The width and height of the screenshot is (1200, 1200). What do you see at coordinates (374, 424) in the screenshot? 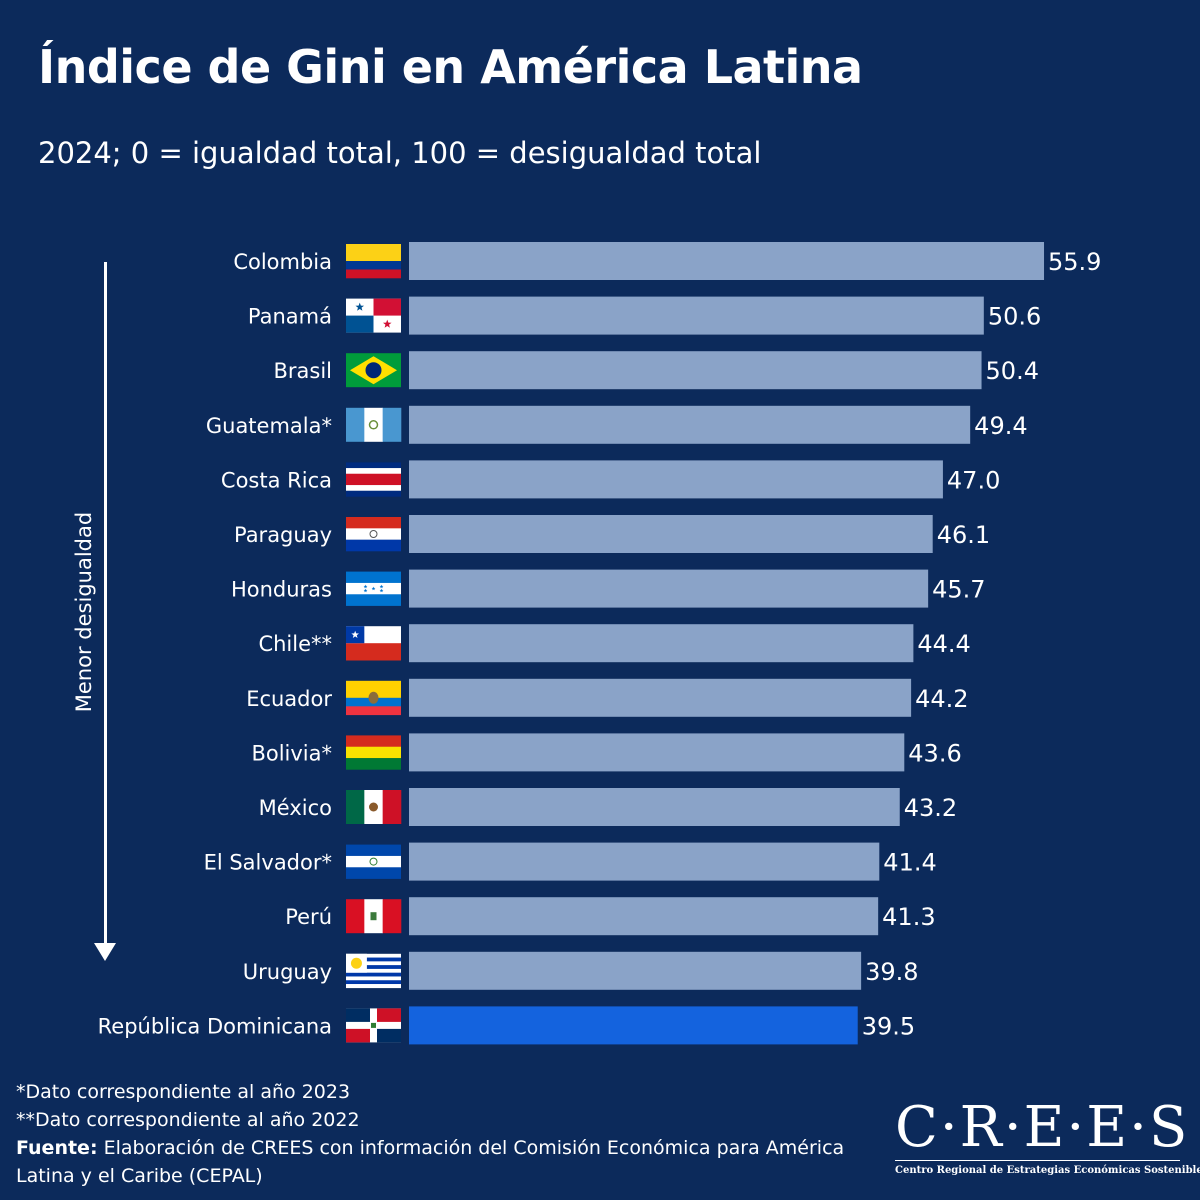
I see `guatemala-flag-icon` at bounding box center [374, 424].